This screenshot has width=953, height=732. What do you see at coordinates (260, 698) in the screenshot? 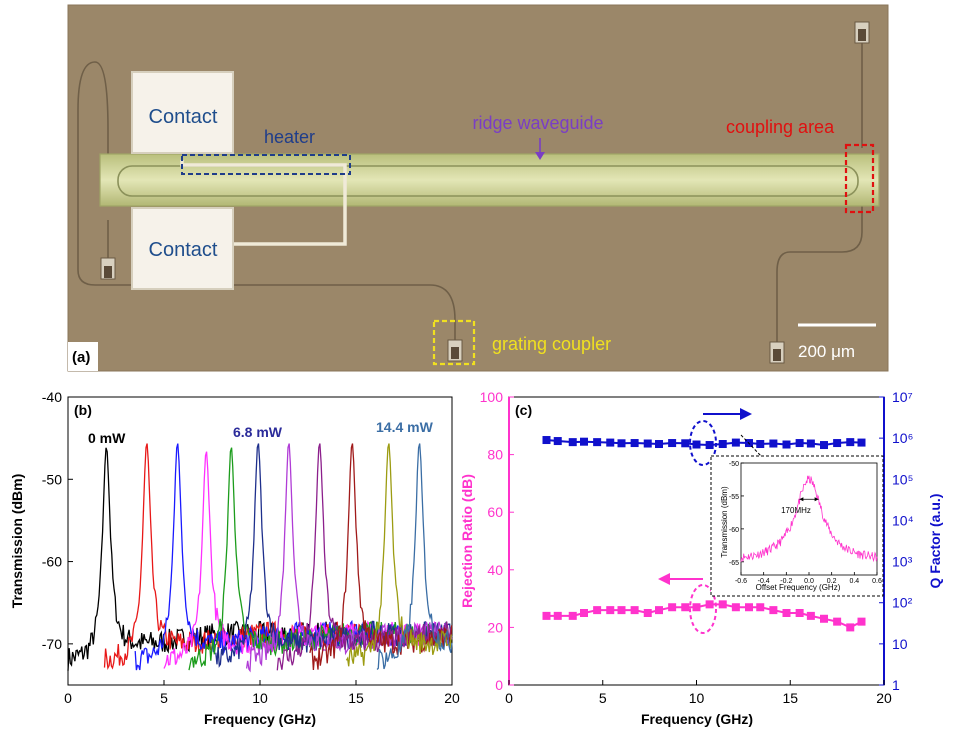
I see `chart-b-xtick-2: 10` at bounding box center [260, 698].